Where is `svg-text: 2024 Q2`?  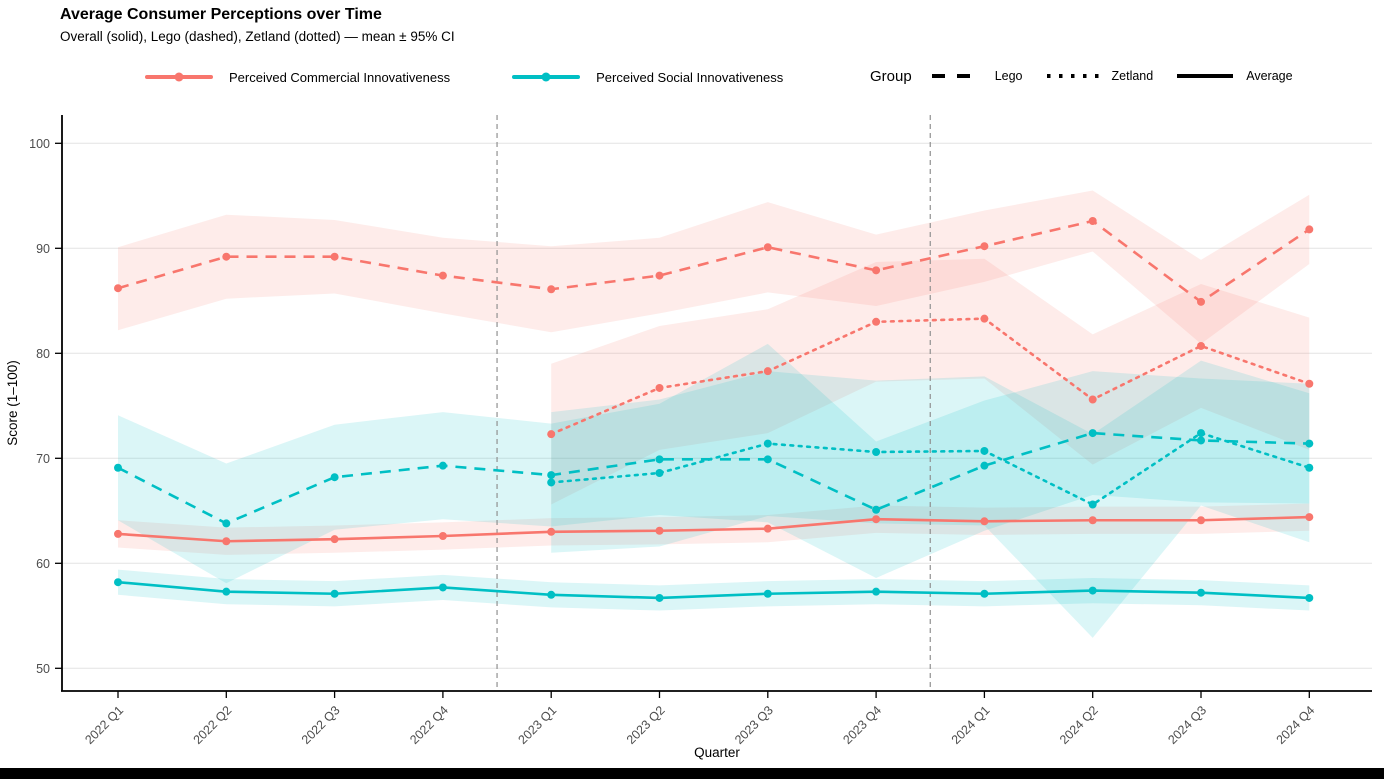 svg-text: 2024 Q2 is located at coordinates (1079, 725).